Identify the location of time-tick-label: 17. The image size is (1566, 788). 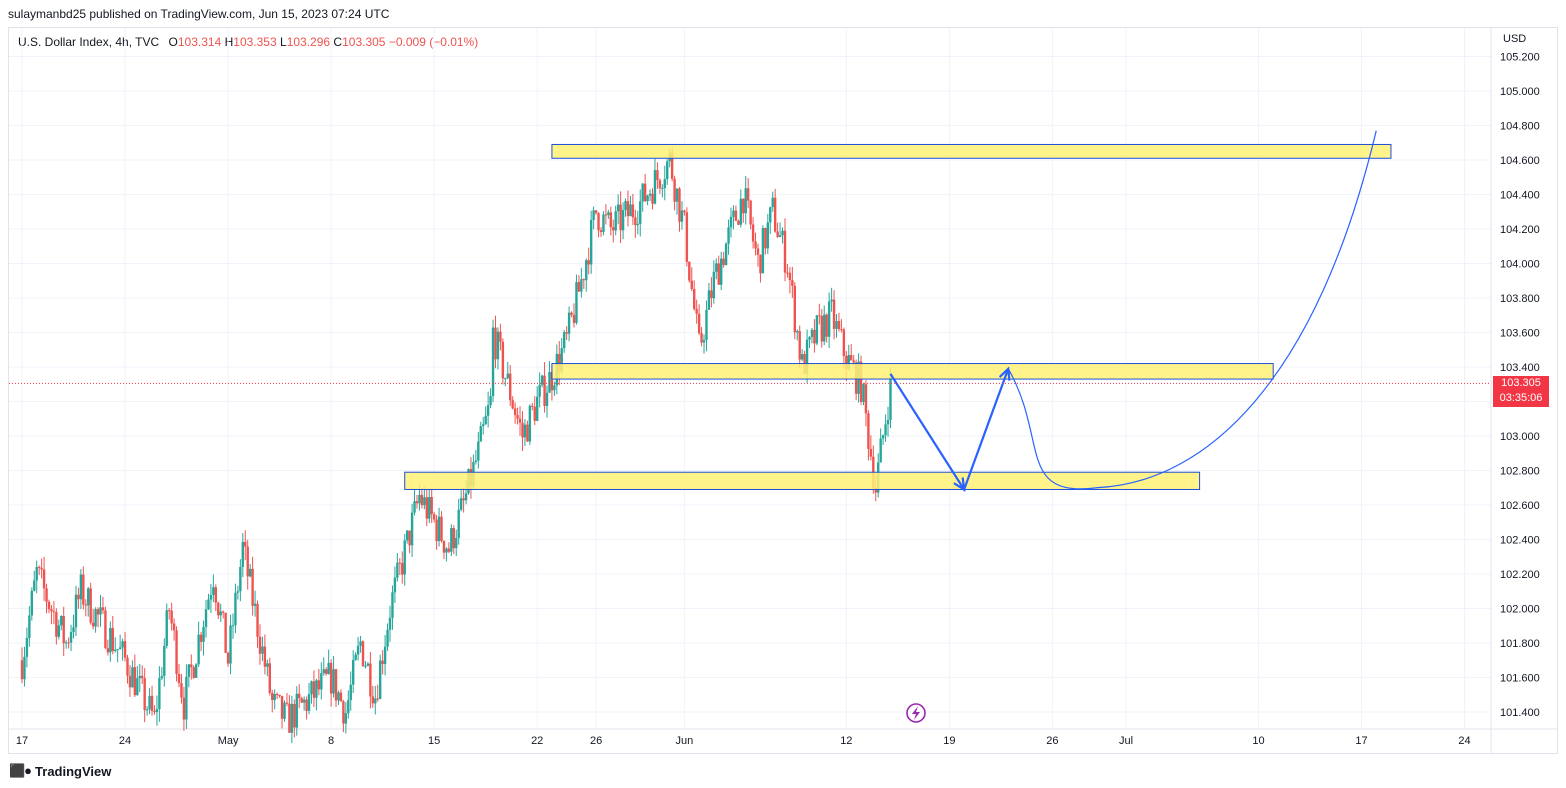
(22, 741).